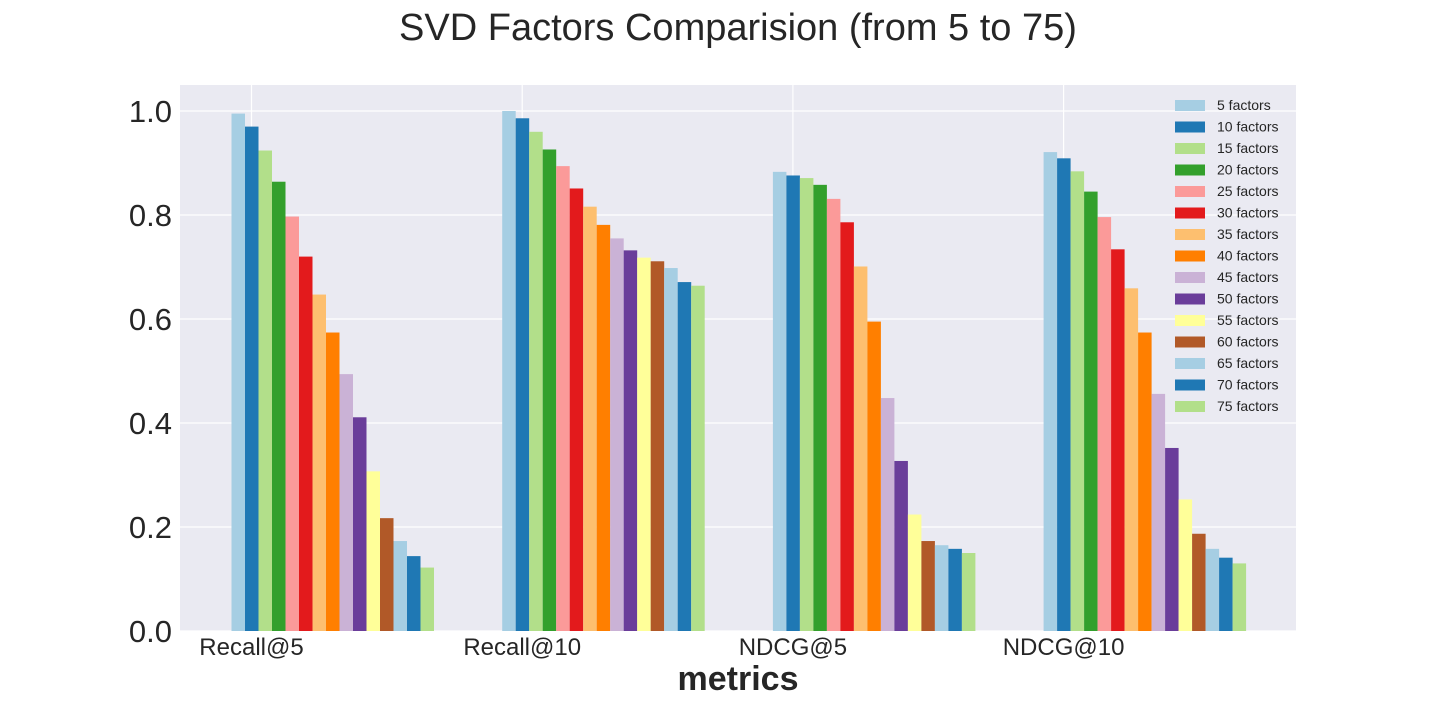 The height and width of the screenshot is (720, 1440). Describe the element at coordinates (306, 443) in the screenshot. I see `bar-recall5-30-factors` at that location.